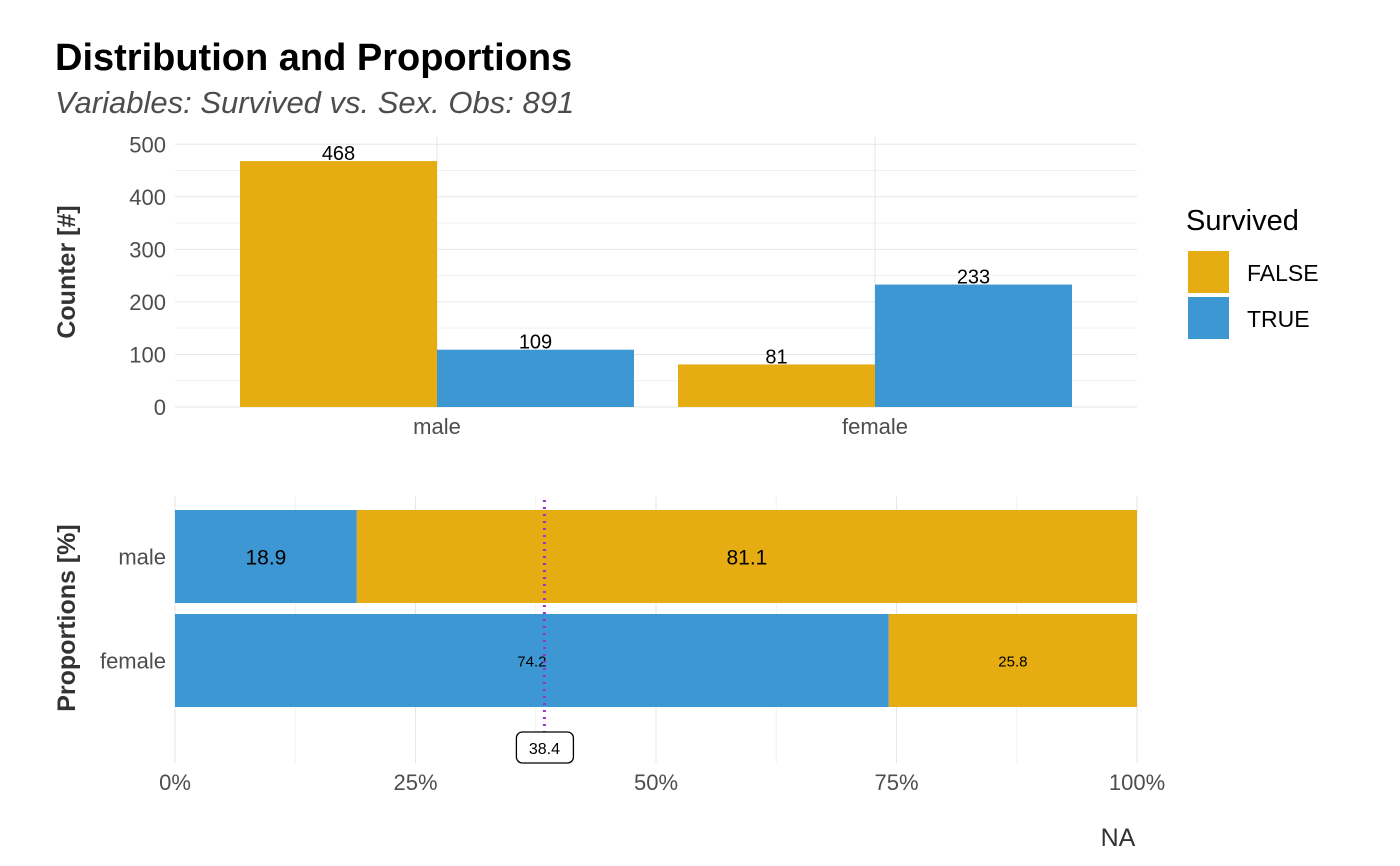  I want to click on data-label: 468, so click(338, 154).